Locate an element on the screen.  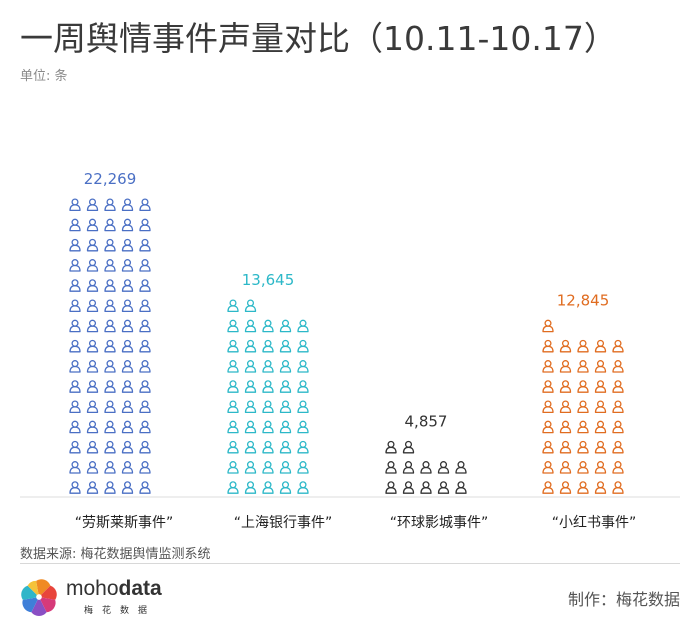
category-label-rolls-royce: “劳斯莱斯事件” is located at coordinates (124, 523).